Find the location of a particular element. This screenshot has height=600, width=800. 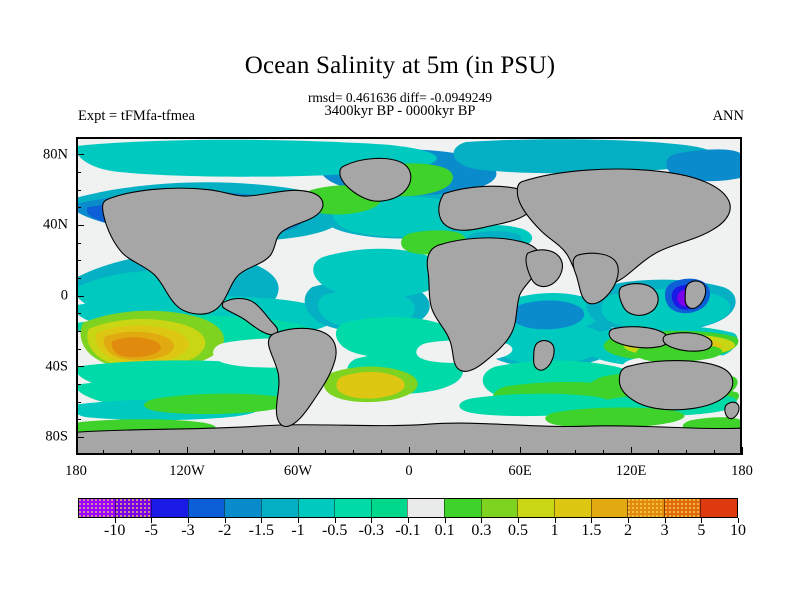

colorbar-tick-label: -5 is located at coordinates (151, 530).